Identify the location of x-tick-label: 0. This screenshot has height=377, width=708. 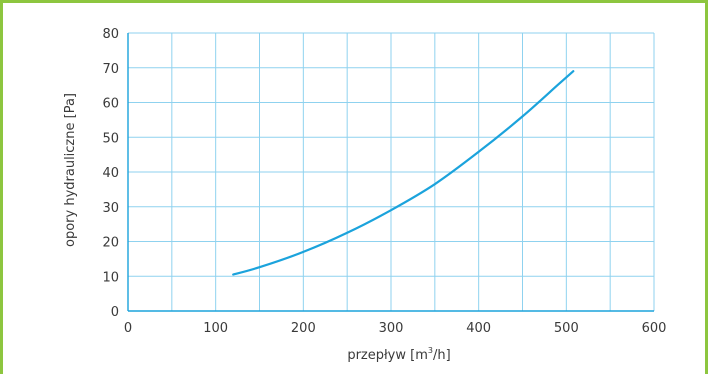
(128, 328).